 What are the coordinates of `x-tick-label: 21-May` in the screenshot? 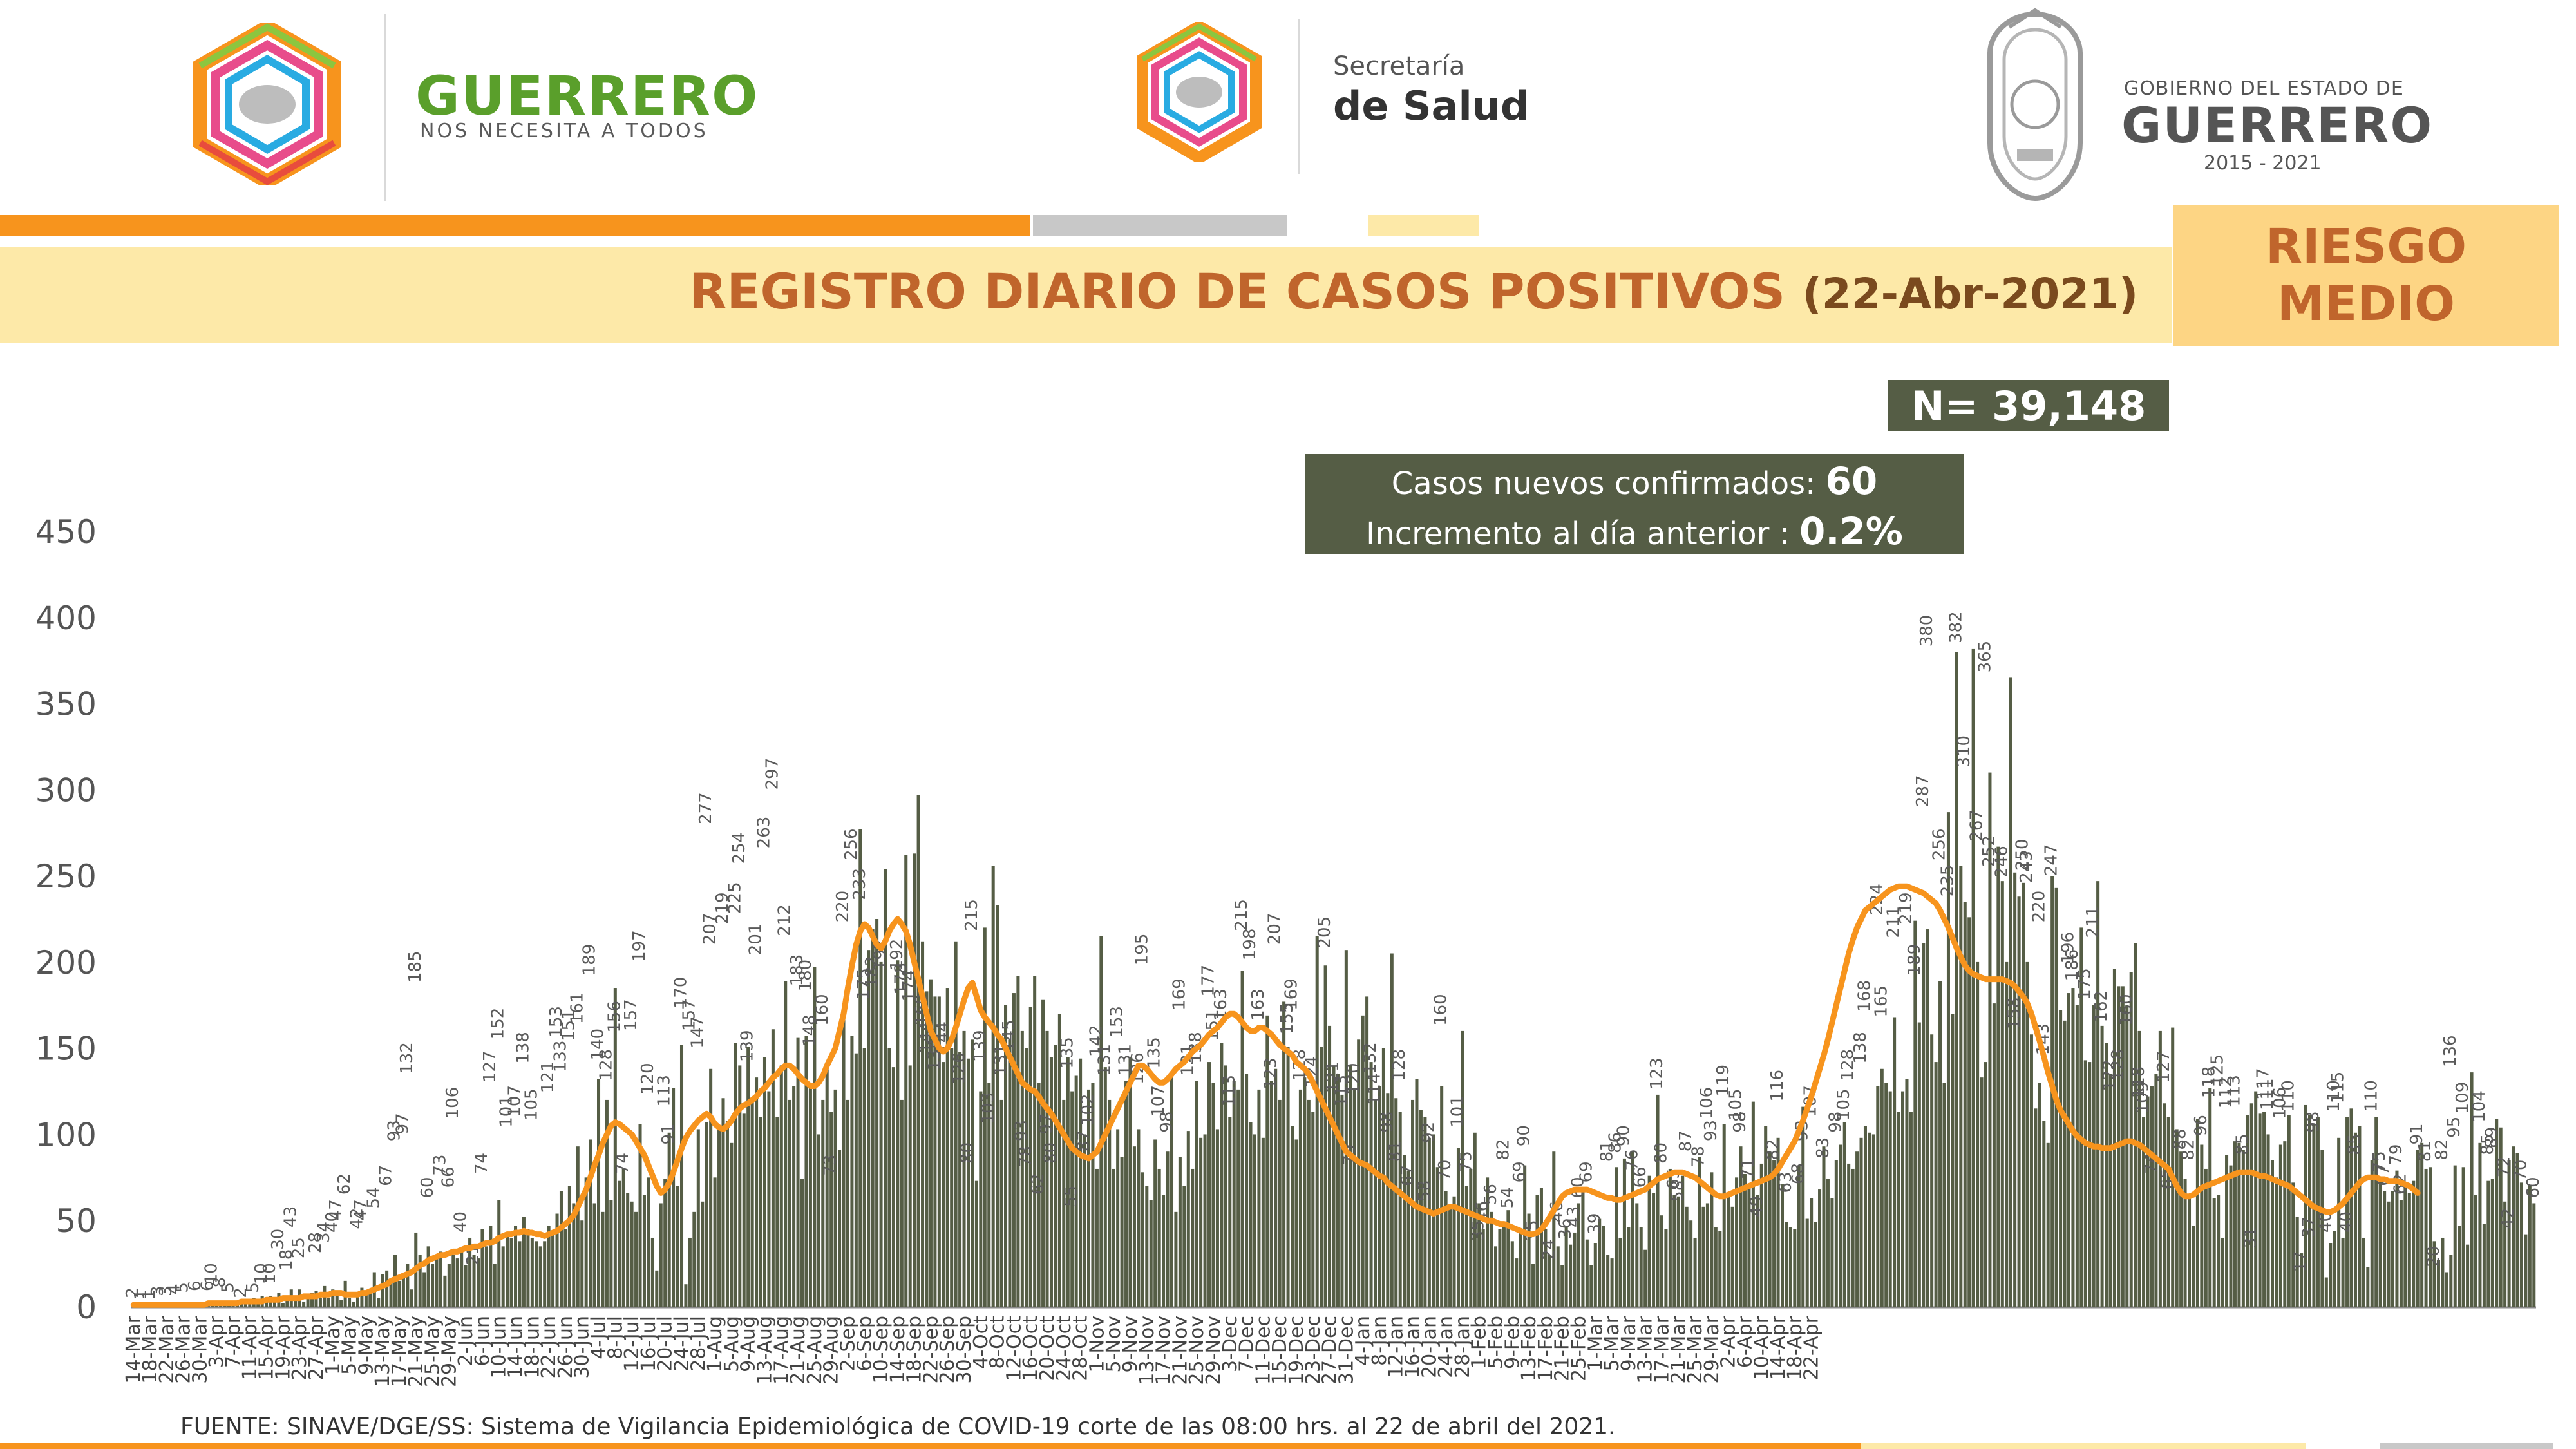 It's located at (416, 1351).